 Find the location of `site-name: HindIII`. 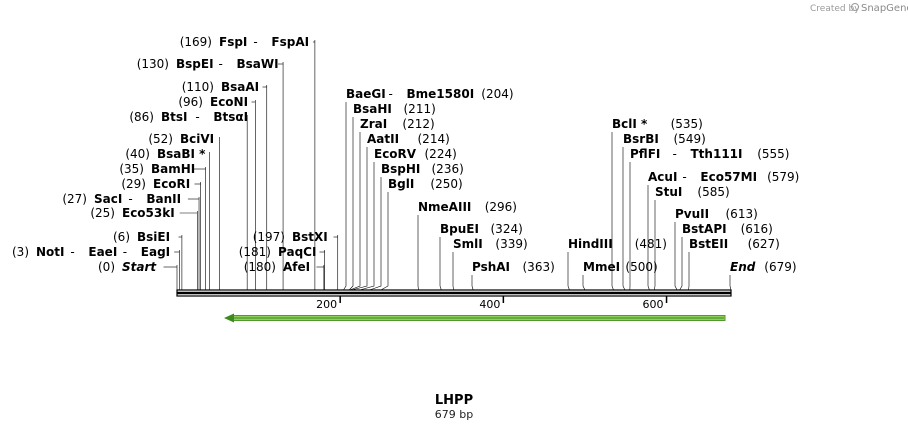

site-name: HindIII is located at coordinates (590, 244).